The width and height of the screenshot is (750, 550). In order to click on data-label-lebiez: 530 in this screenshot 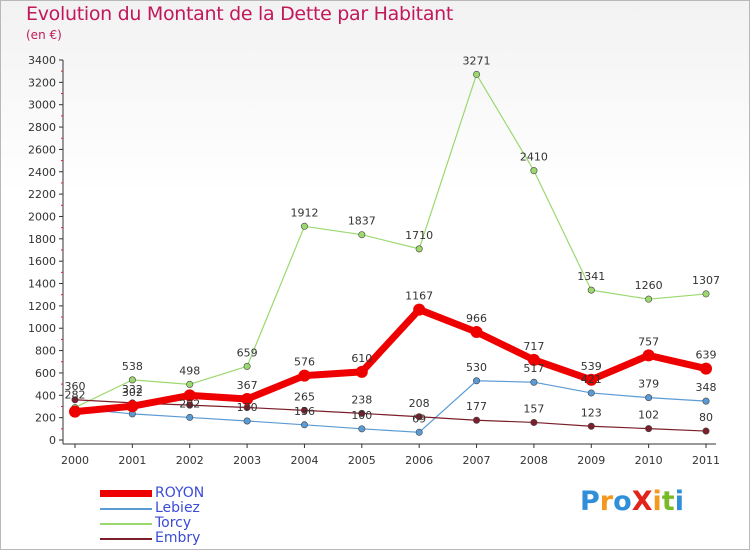, I will do `click(476, 367)`.